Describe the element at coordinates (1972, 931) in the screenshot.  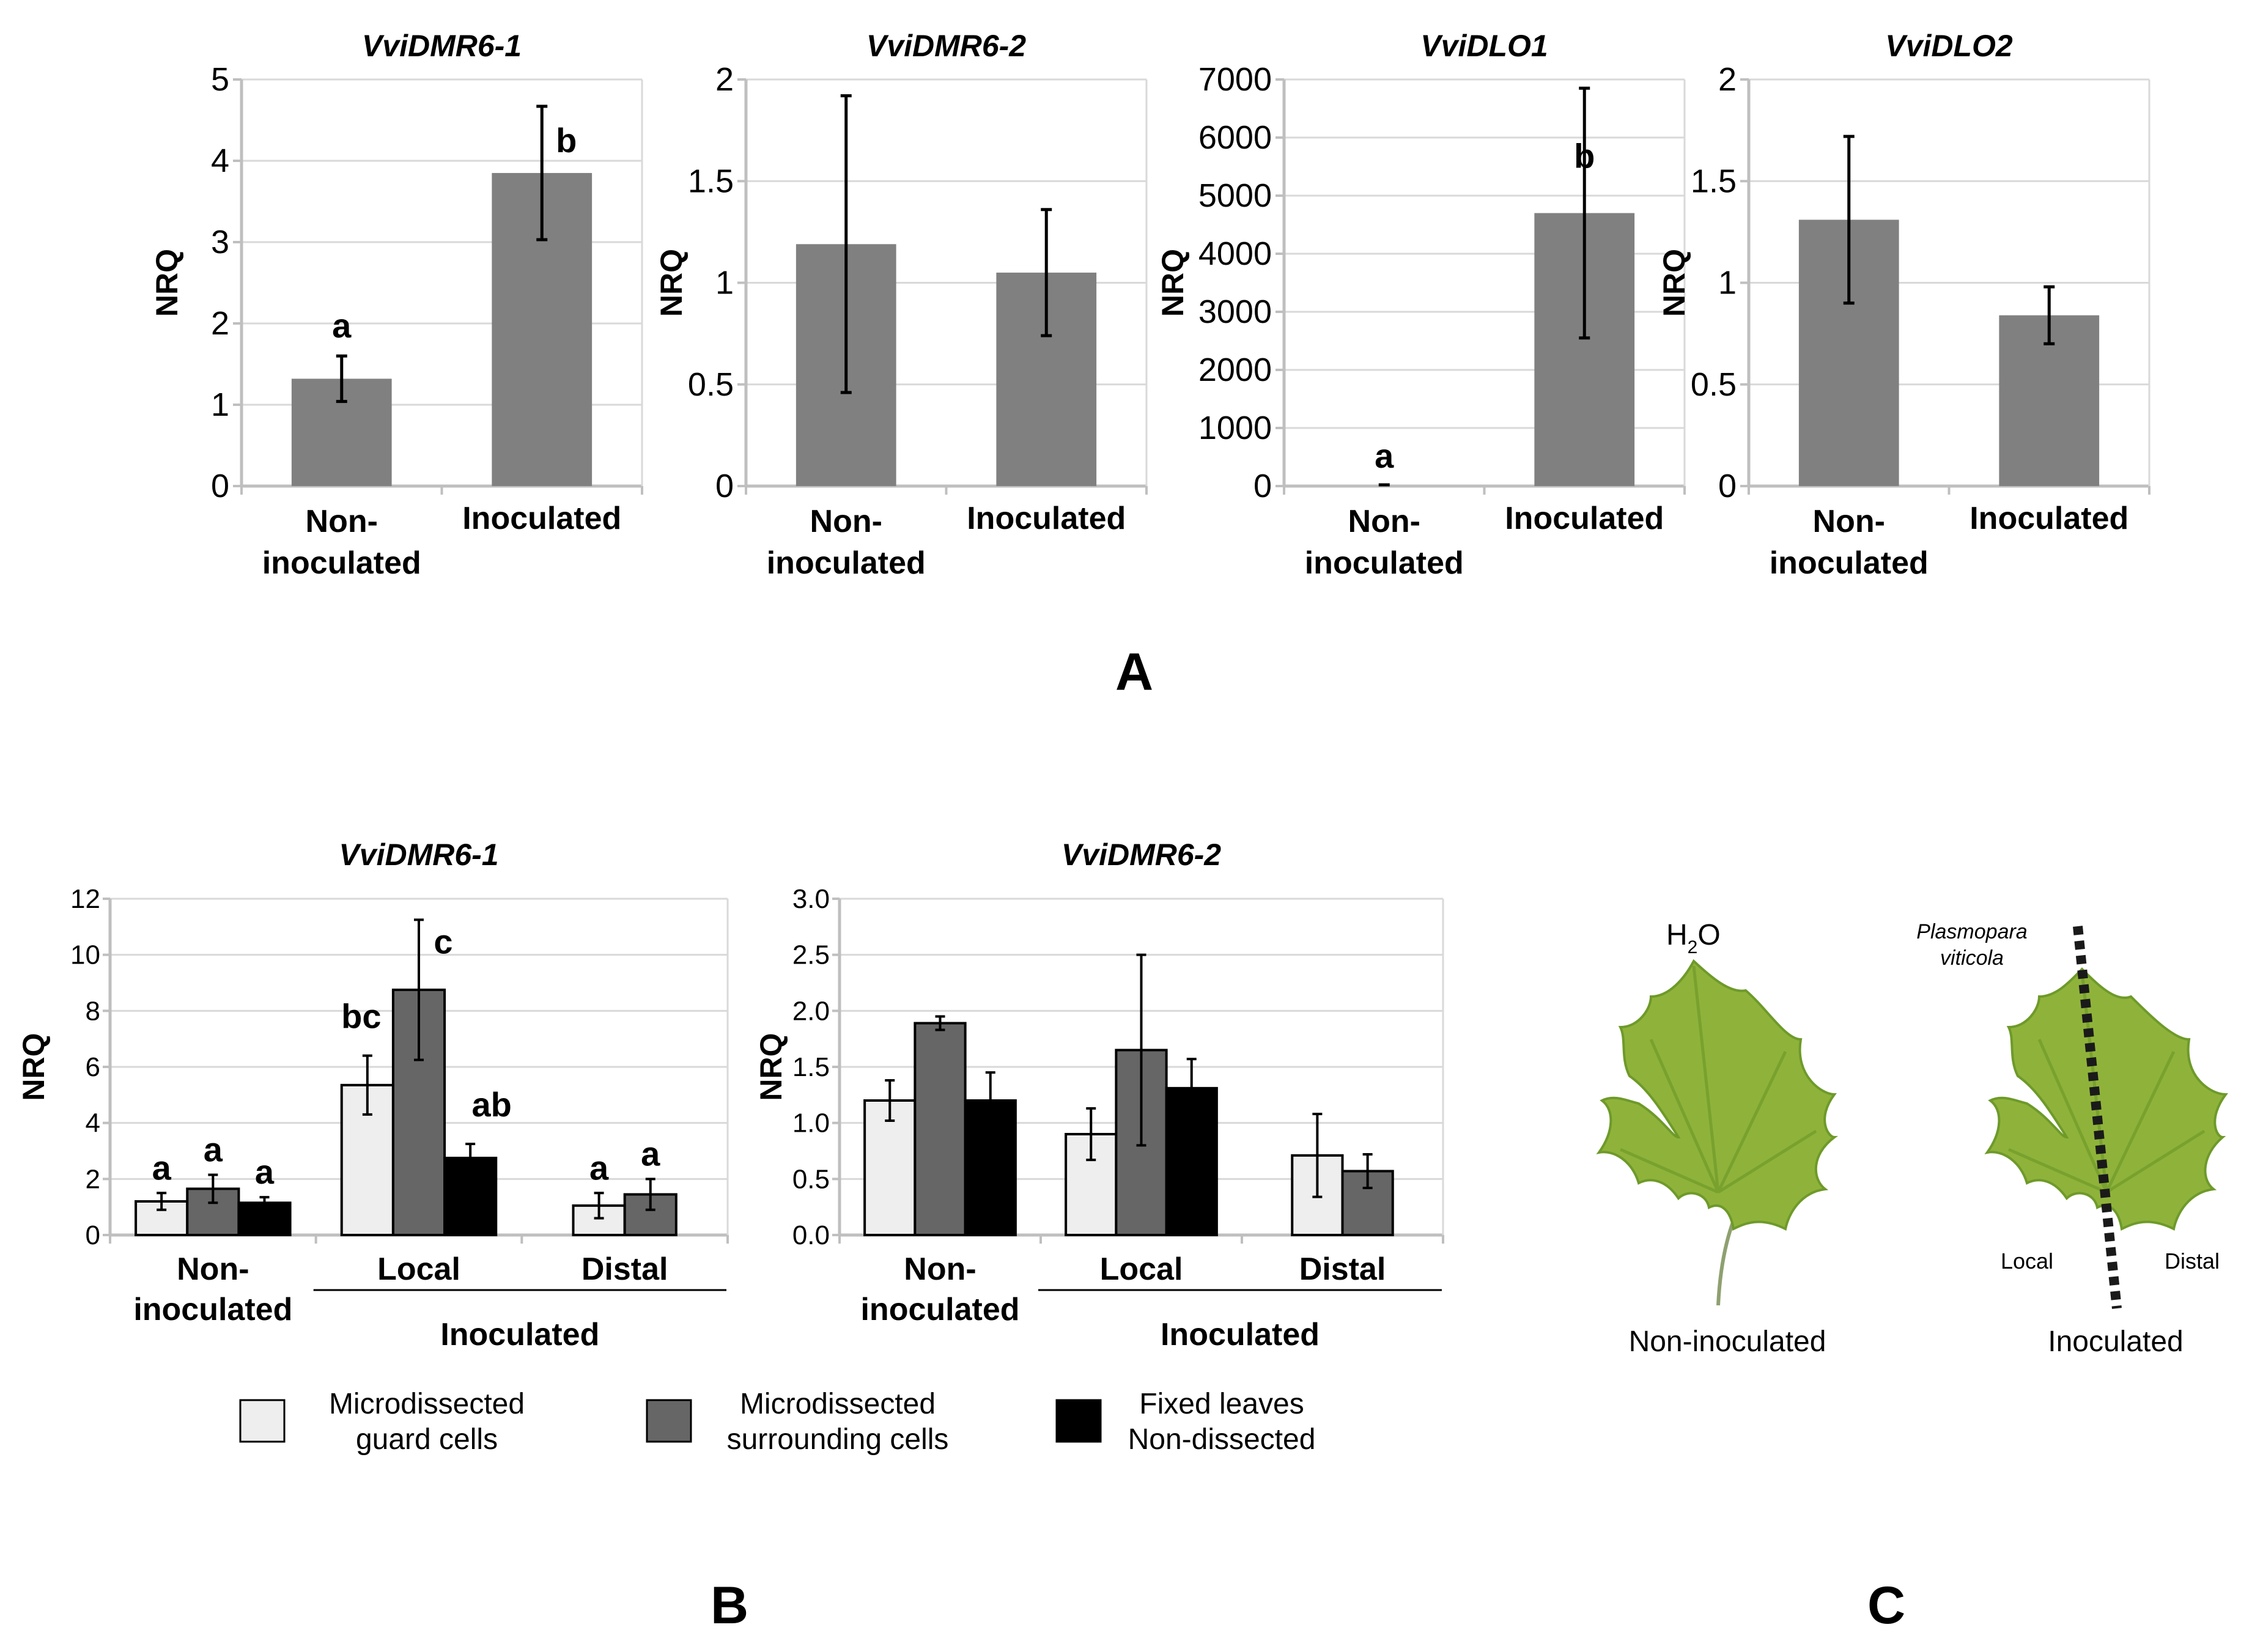
I see `pathogen-label-1: Plasmopara` at that location.